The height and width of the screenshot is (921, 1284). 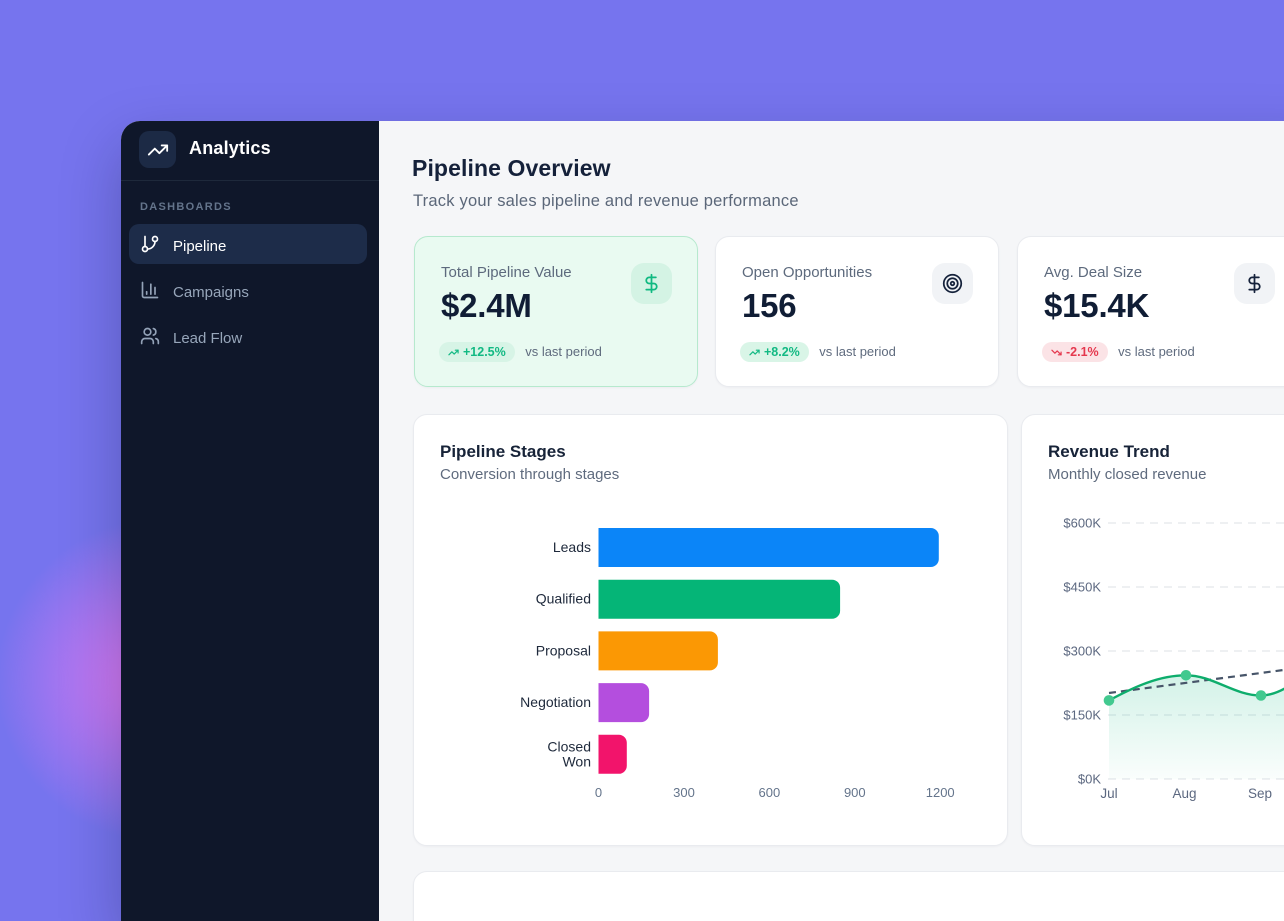 What do you see at coordinates (684, 792) in the screenshot?
I see `svg-text: 300` at bounding box center [684, 792].